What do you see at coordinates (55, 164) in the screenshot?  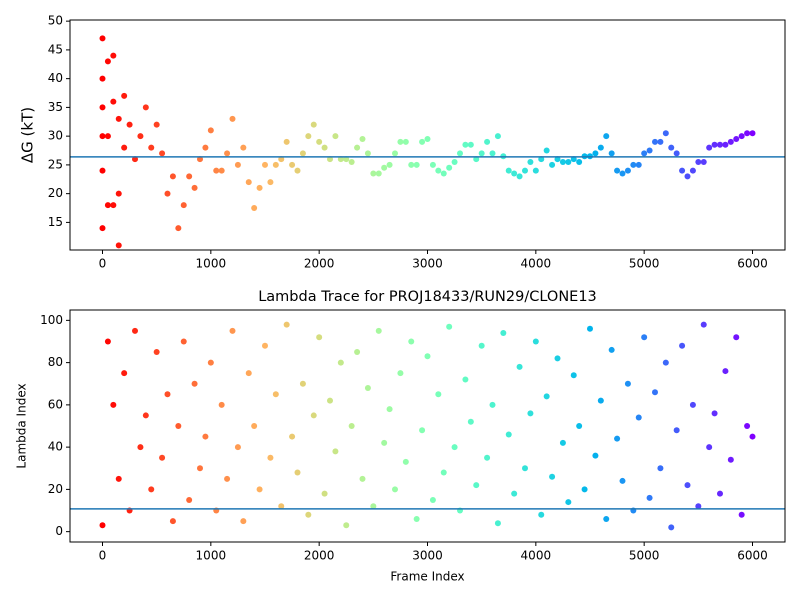 I see `y-tick-label: 25` at bounding box center [55, 164].